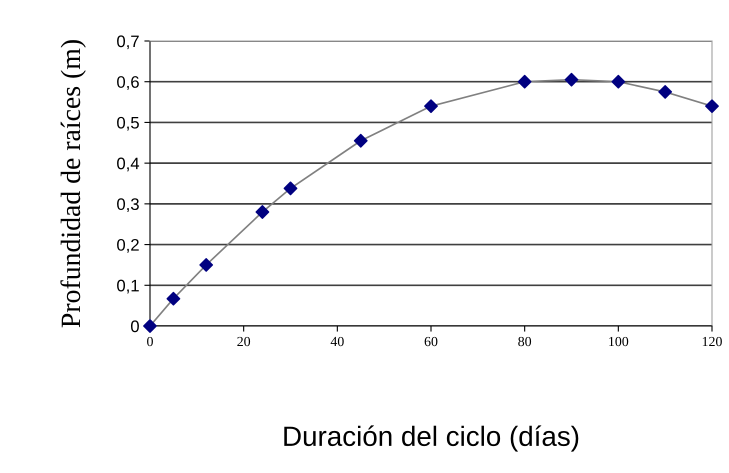 This screenshot has height=473, width=729. What do you see at coordinates (431, 438) in the screenshot?
I see `x-axis-title: Duración del ciclo (días)` at bounding box center [431, 438].